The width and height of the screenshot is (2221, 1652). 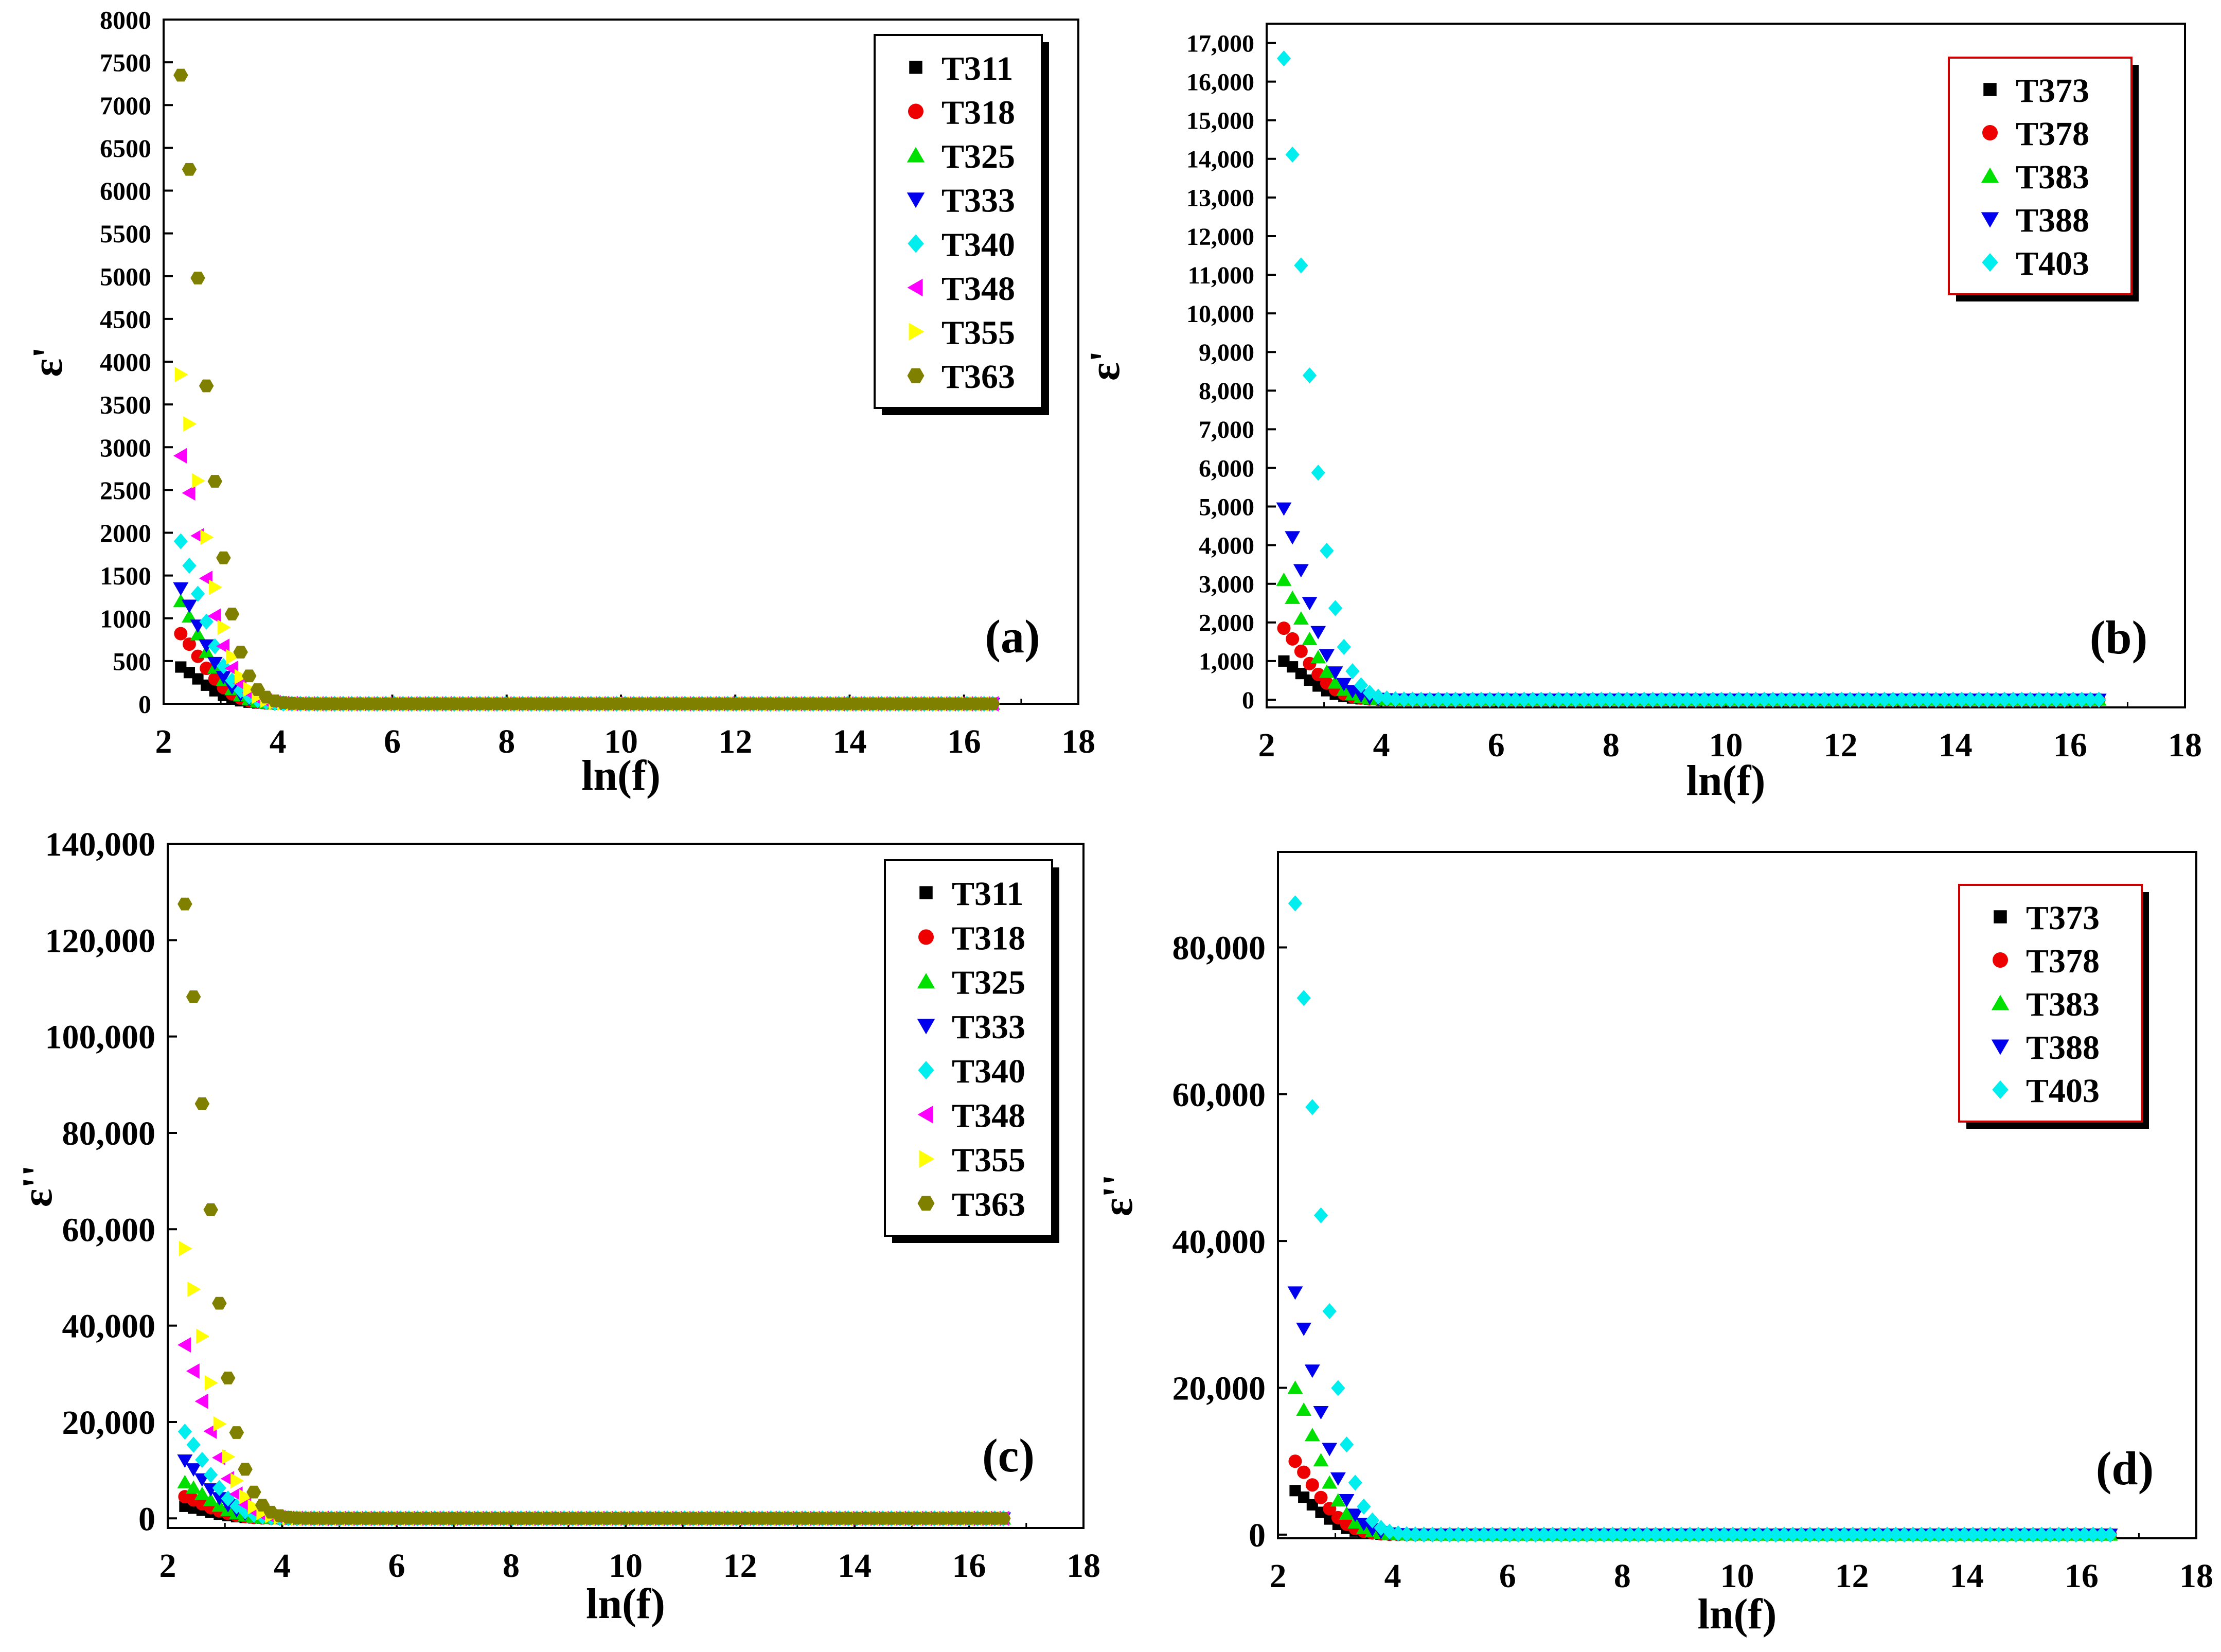 I want to click on series-T403, so click(x=1703, y=1219).